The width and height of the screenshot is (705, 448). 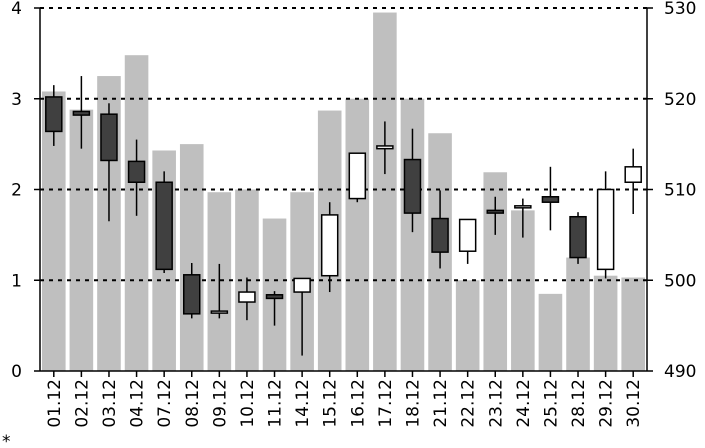 I want to click on right-tick-label: 520, so click(x=680, y=100).